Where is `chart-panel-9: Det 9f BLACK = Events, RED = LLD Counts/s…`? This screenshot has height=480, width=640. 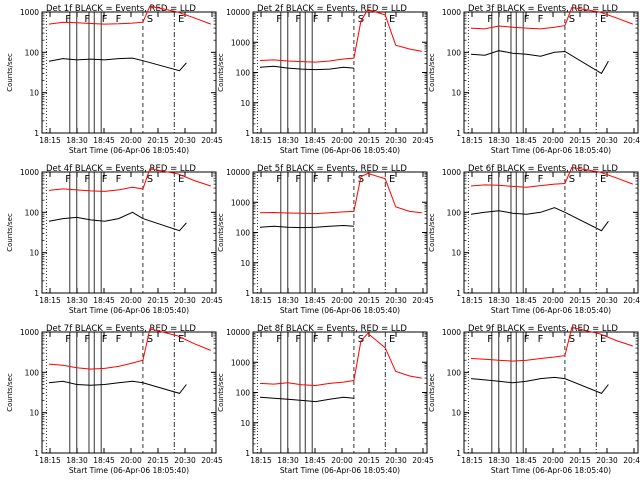 chart-panel-9: Det 9f BLACK = Events, RED = LLD Counts/s… is located at coordinates (534, 399).